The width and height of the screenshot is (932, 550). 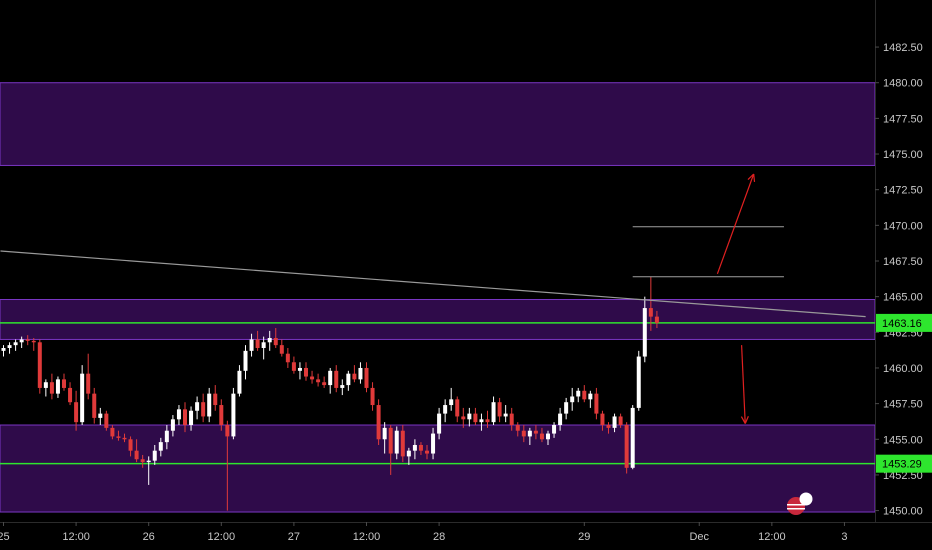 I want to click on idea-badge: 53, so click(x=800, y=504).